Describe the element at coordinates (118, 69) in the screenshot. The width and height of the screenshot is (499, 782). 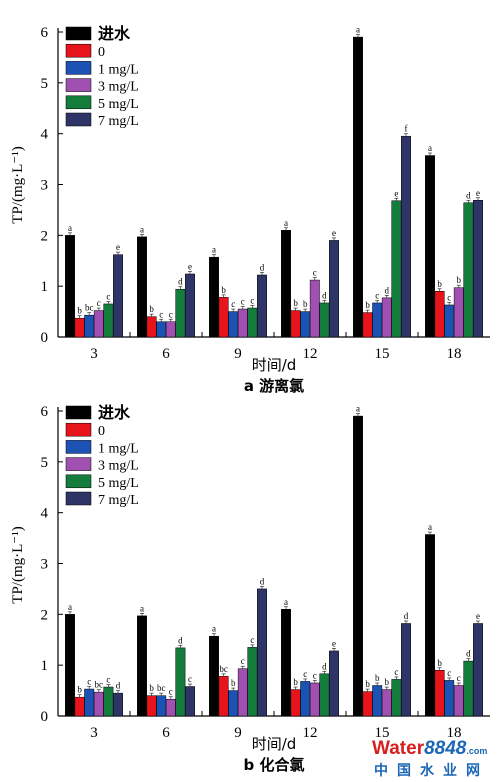
I see `legend-label: 1 mg/L` at that location.